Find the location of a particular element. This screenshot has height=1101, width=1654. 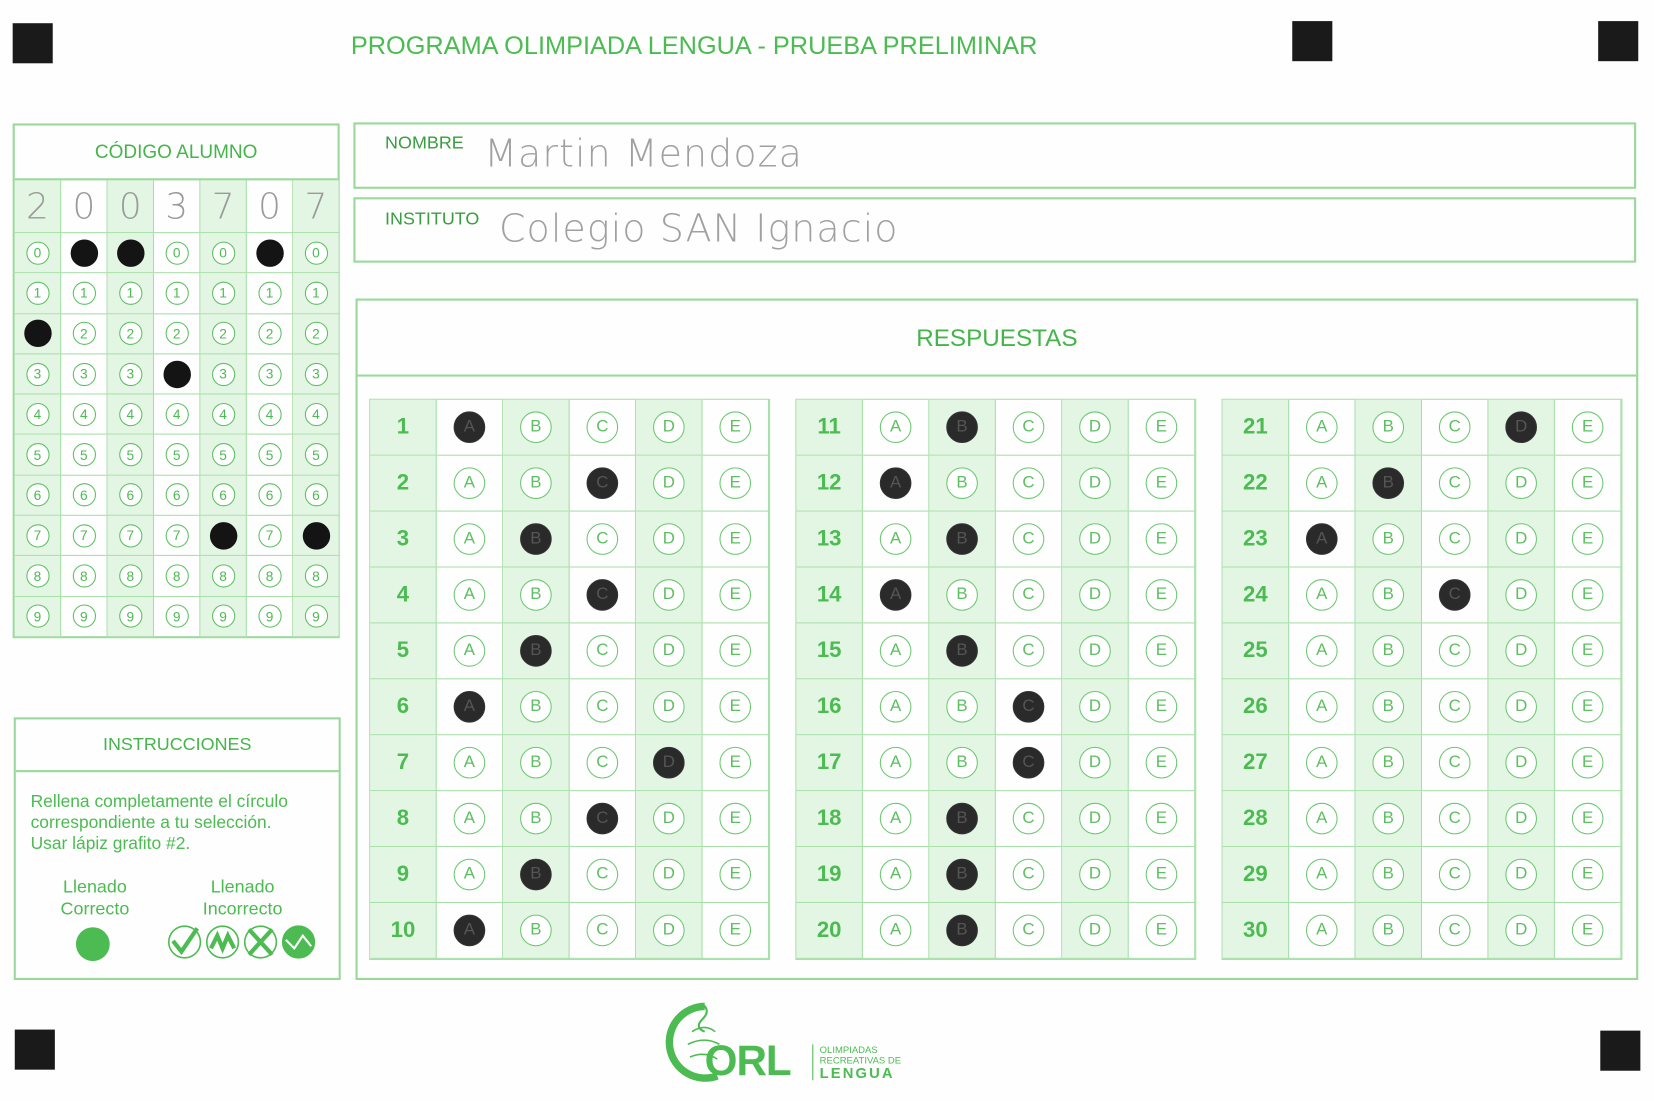

code-bubble-filled: 2 is located at coordinates (37, 333).